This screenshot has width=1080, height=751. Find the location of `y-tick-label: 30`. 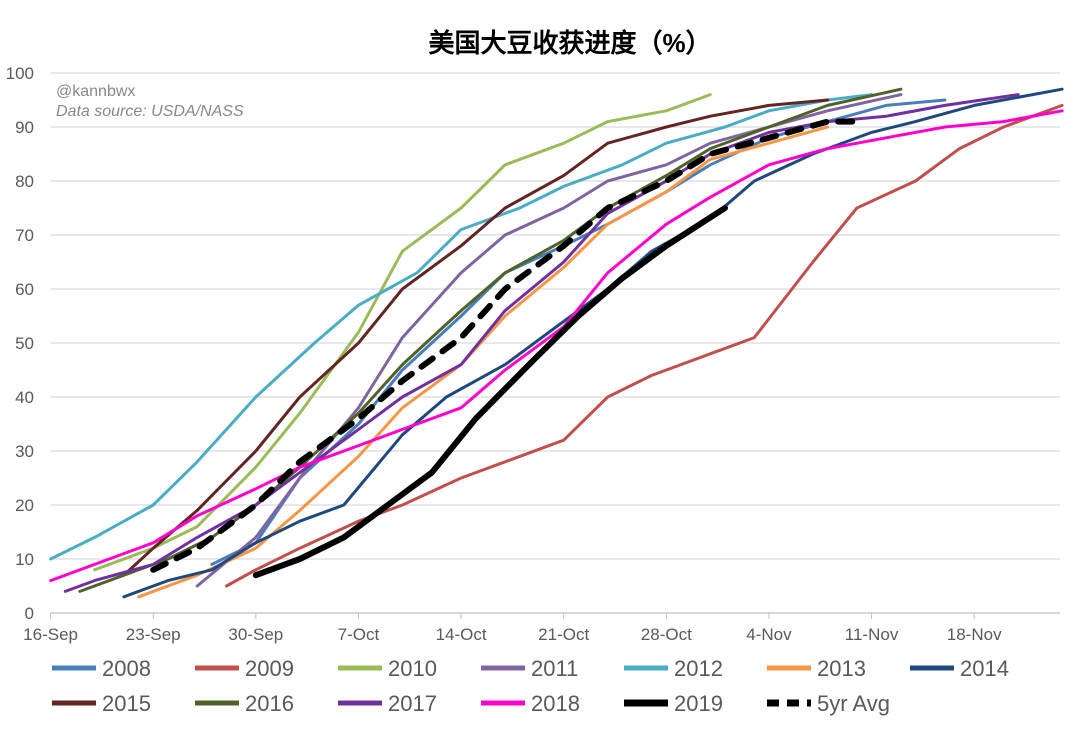

y-tick-label: 30 is located at coordinates (24, 451).